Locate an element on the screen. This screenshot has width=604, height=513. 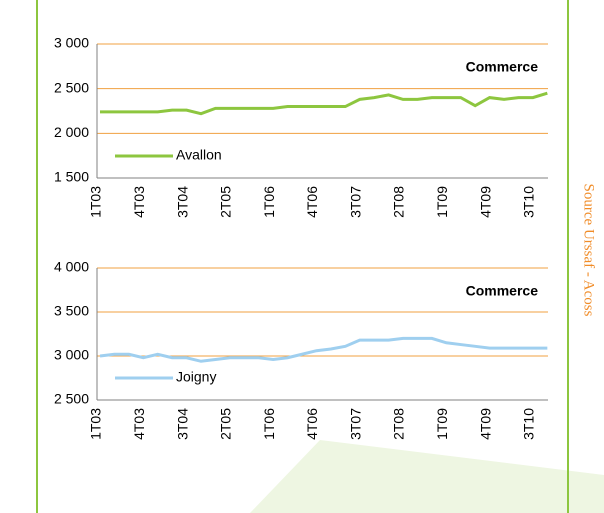
source: Source Urssaf - Acoss is located at coordinates (589, 250).